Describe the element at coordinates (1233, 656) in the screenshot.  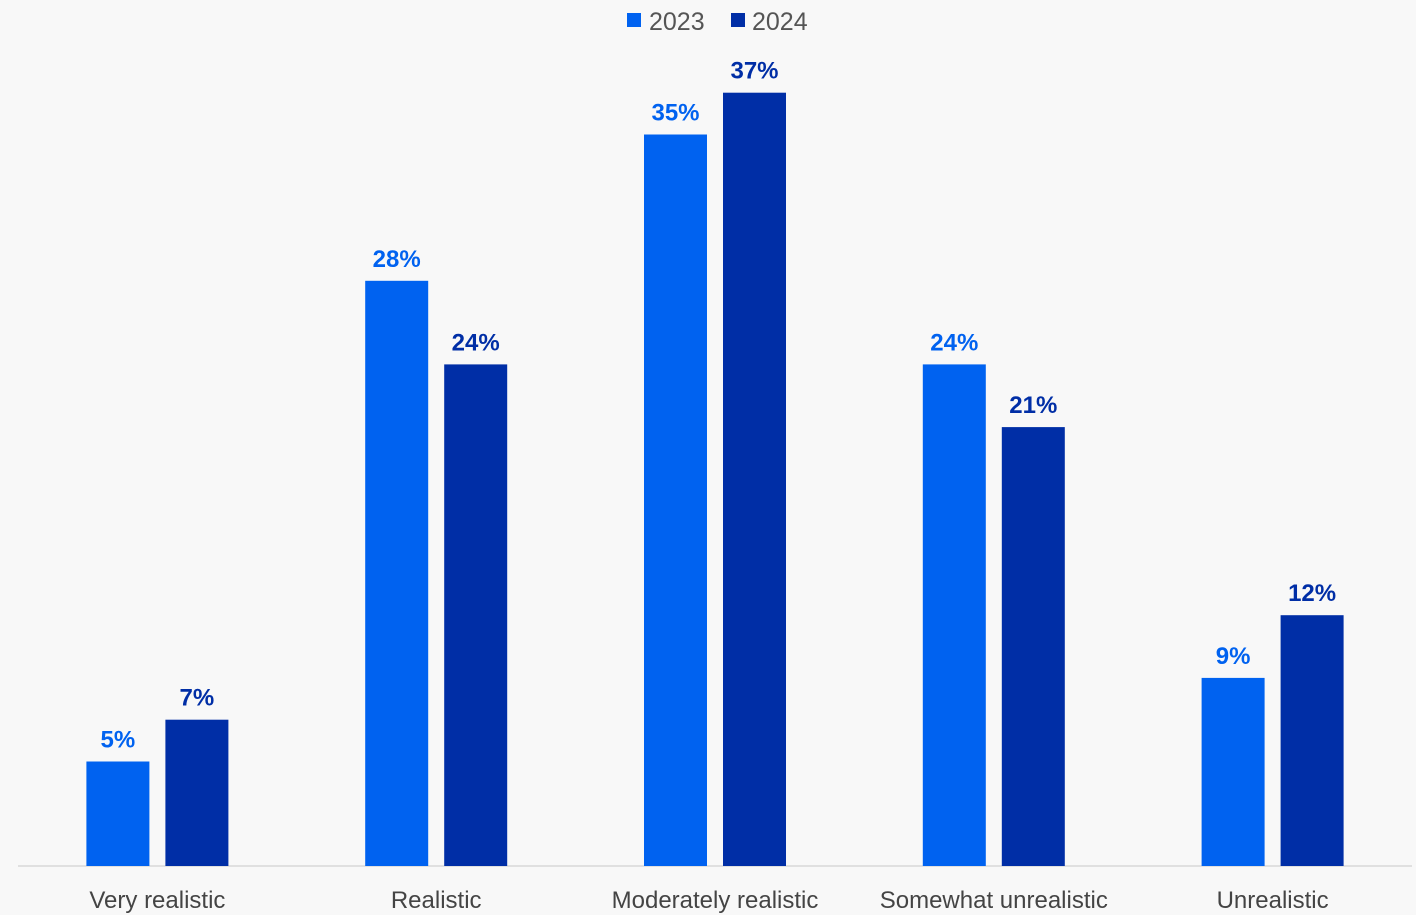
I see `data-label-2023-4: 9%` at that location.